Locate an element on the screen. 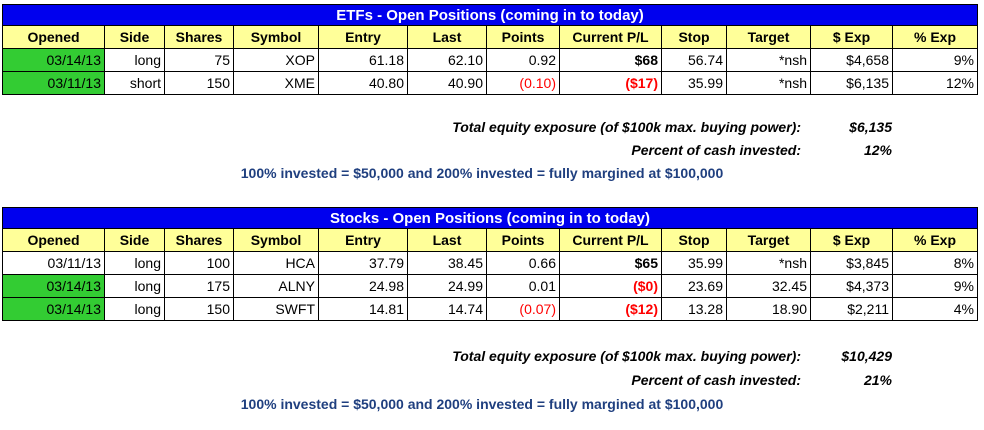  col-last: Last is located at coordinates (447, 37).